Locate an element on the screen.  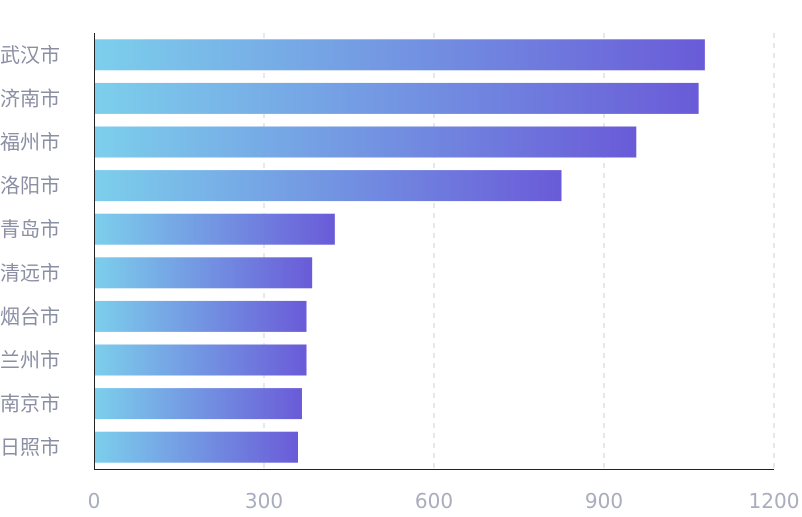
category-label: 兰州市 is located at coordinates (30, 360).